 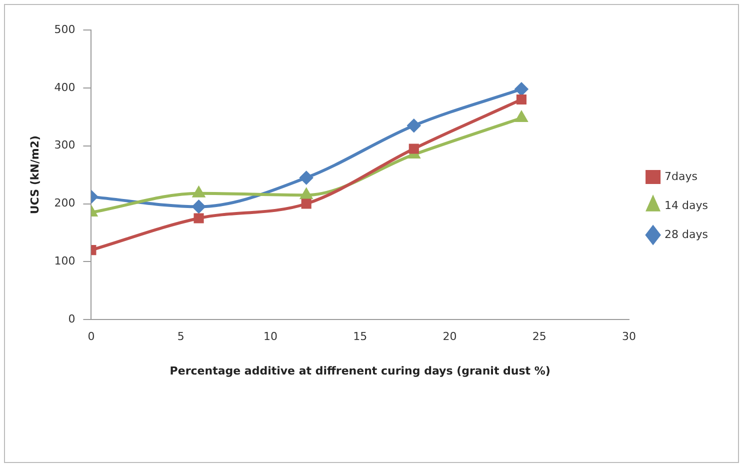 I want to click on y-axis-title: UCS (kN/m2), so click(x=35, y=174).